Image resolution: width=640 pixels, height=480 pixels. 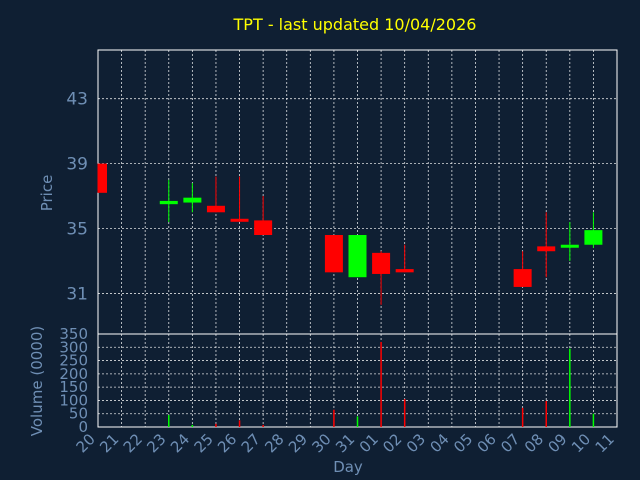 I want to click on price-tick-label: 43, so click(x=77, y=100).